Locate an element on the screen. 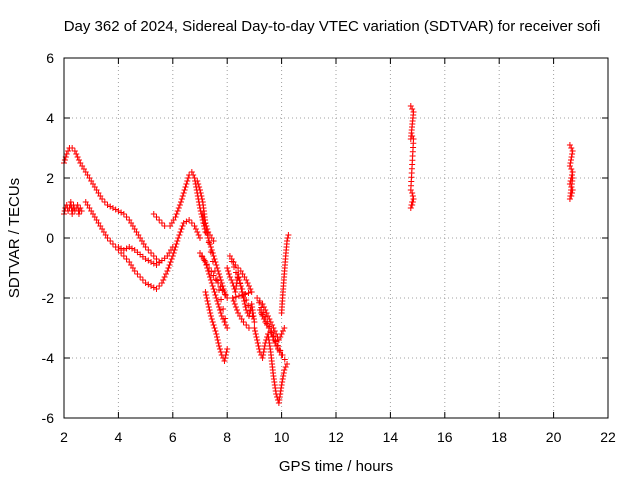 Image resolution: width=640 pixels, height=480 pixels. y-tick-label: 0 is located at coordinates (50, 238).